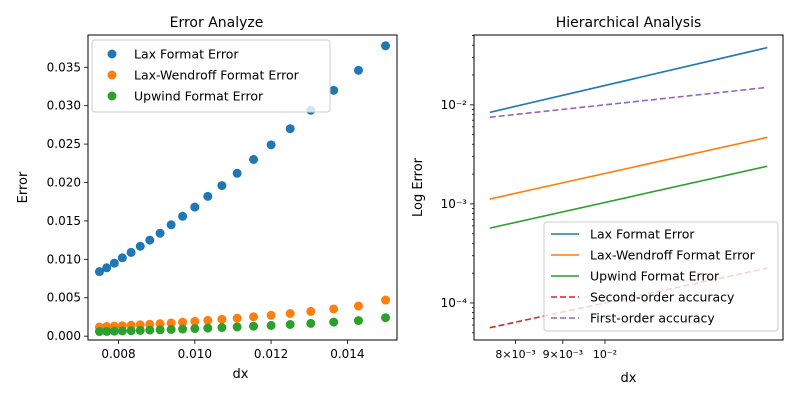  Describe the element at coordinates (64, 67) in the screenshot. I see `y-tick-label: 0.035` at that location.